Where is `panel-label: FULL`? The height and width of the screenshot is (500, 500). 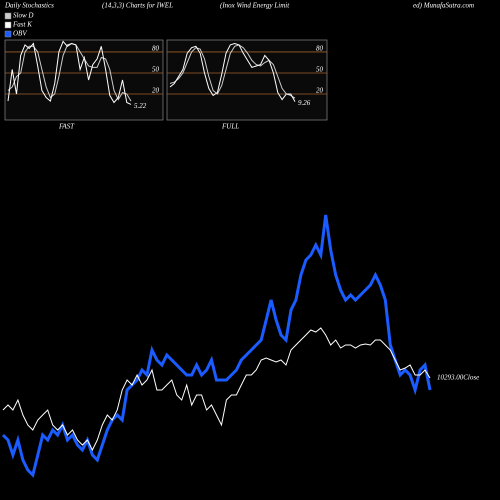
panel-label: FULL is located at coordinates (230, 127).